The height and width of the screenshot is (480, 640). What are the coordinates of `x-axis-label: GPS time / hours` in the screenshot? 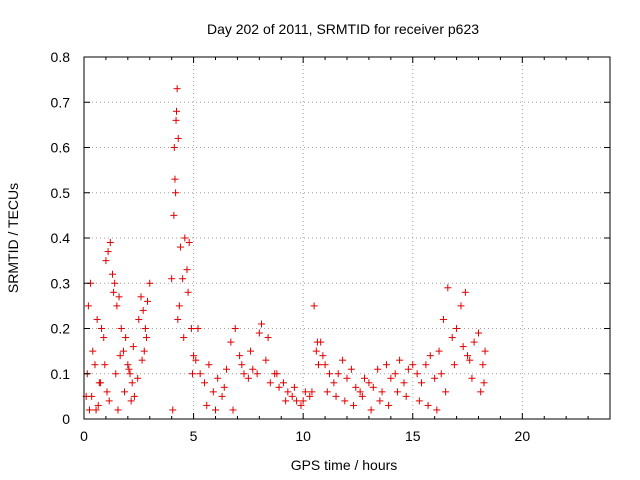 It's located at (344, 465).